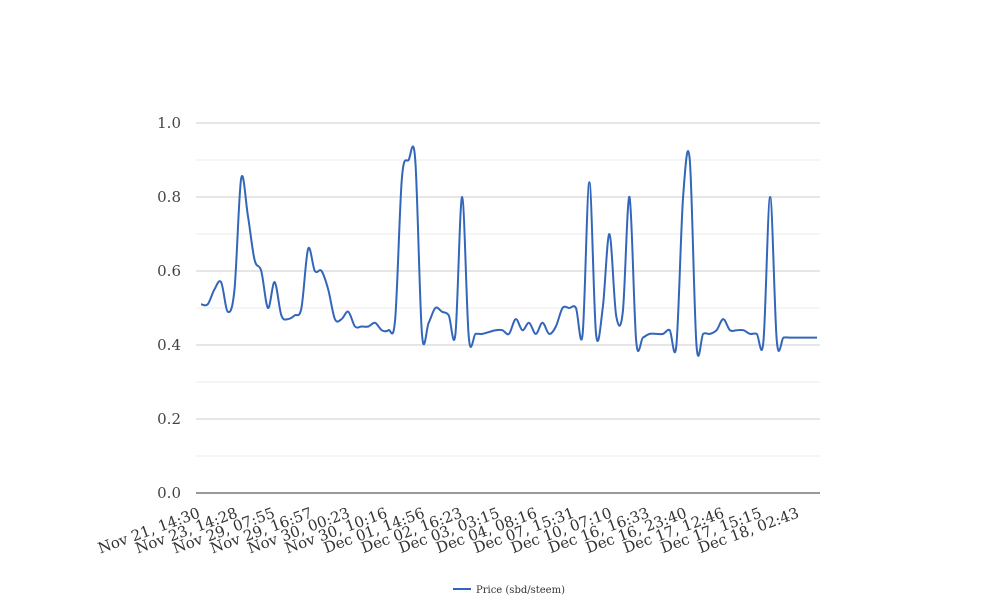  I want to click on legend: Price (sbd/steem), so click(509, 590).